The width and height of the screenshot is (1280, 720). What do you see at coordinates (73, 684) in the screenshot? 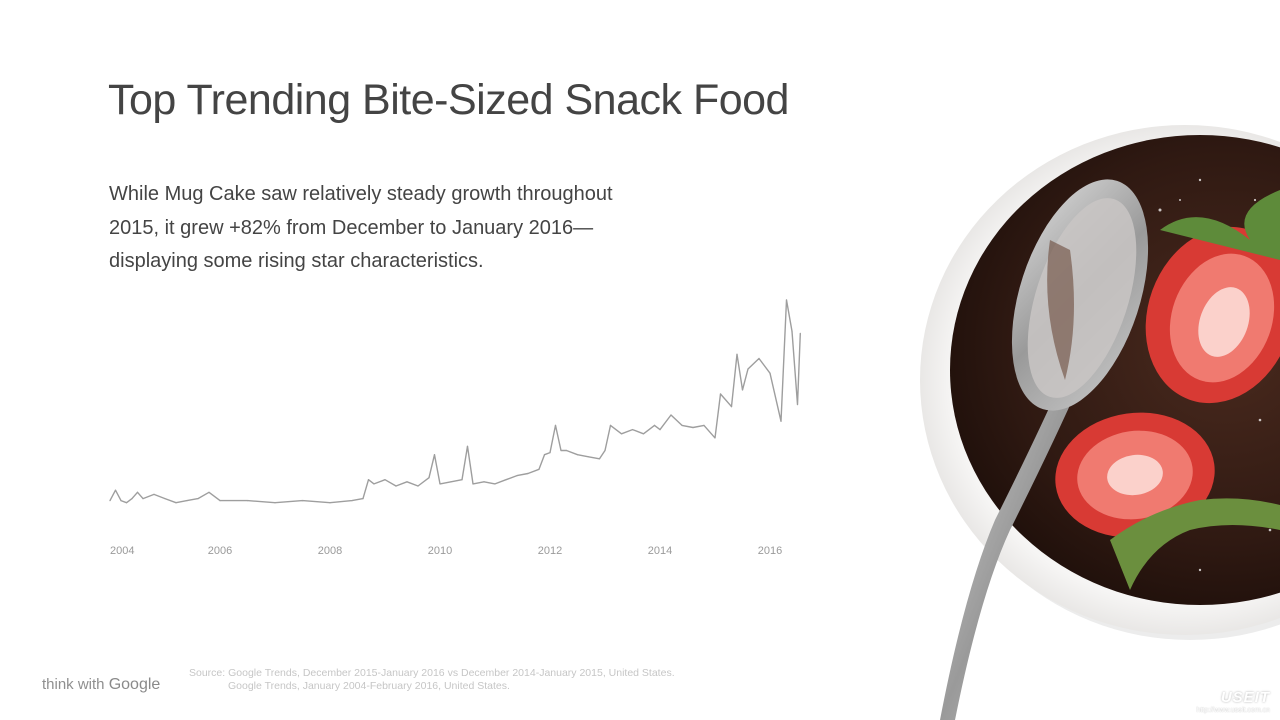
I see `brand-prefix: think with` at bounding box center [73, 684].